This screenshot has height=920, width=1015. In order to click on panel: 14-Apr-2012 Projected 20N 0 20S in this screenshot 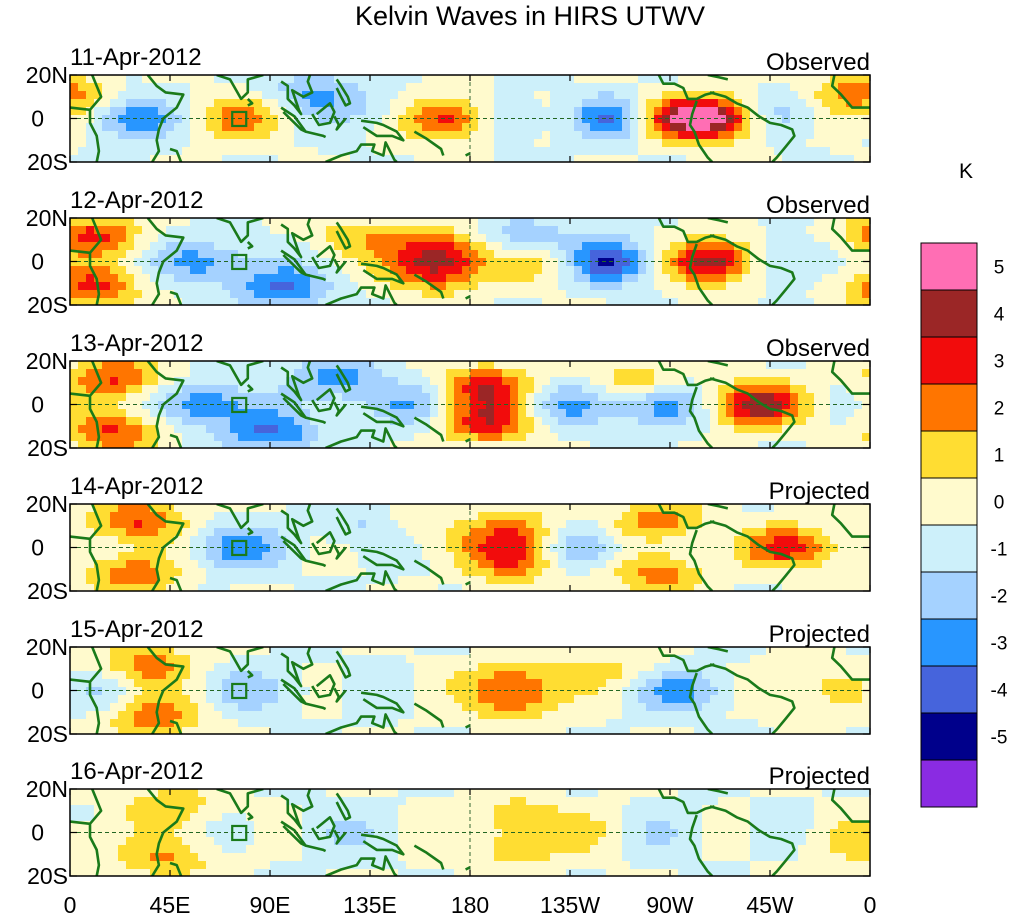, I will do `click(448, 538)`.